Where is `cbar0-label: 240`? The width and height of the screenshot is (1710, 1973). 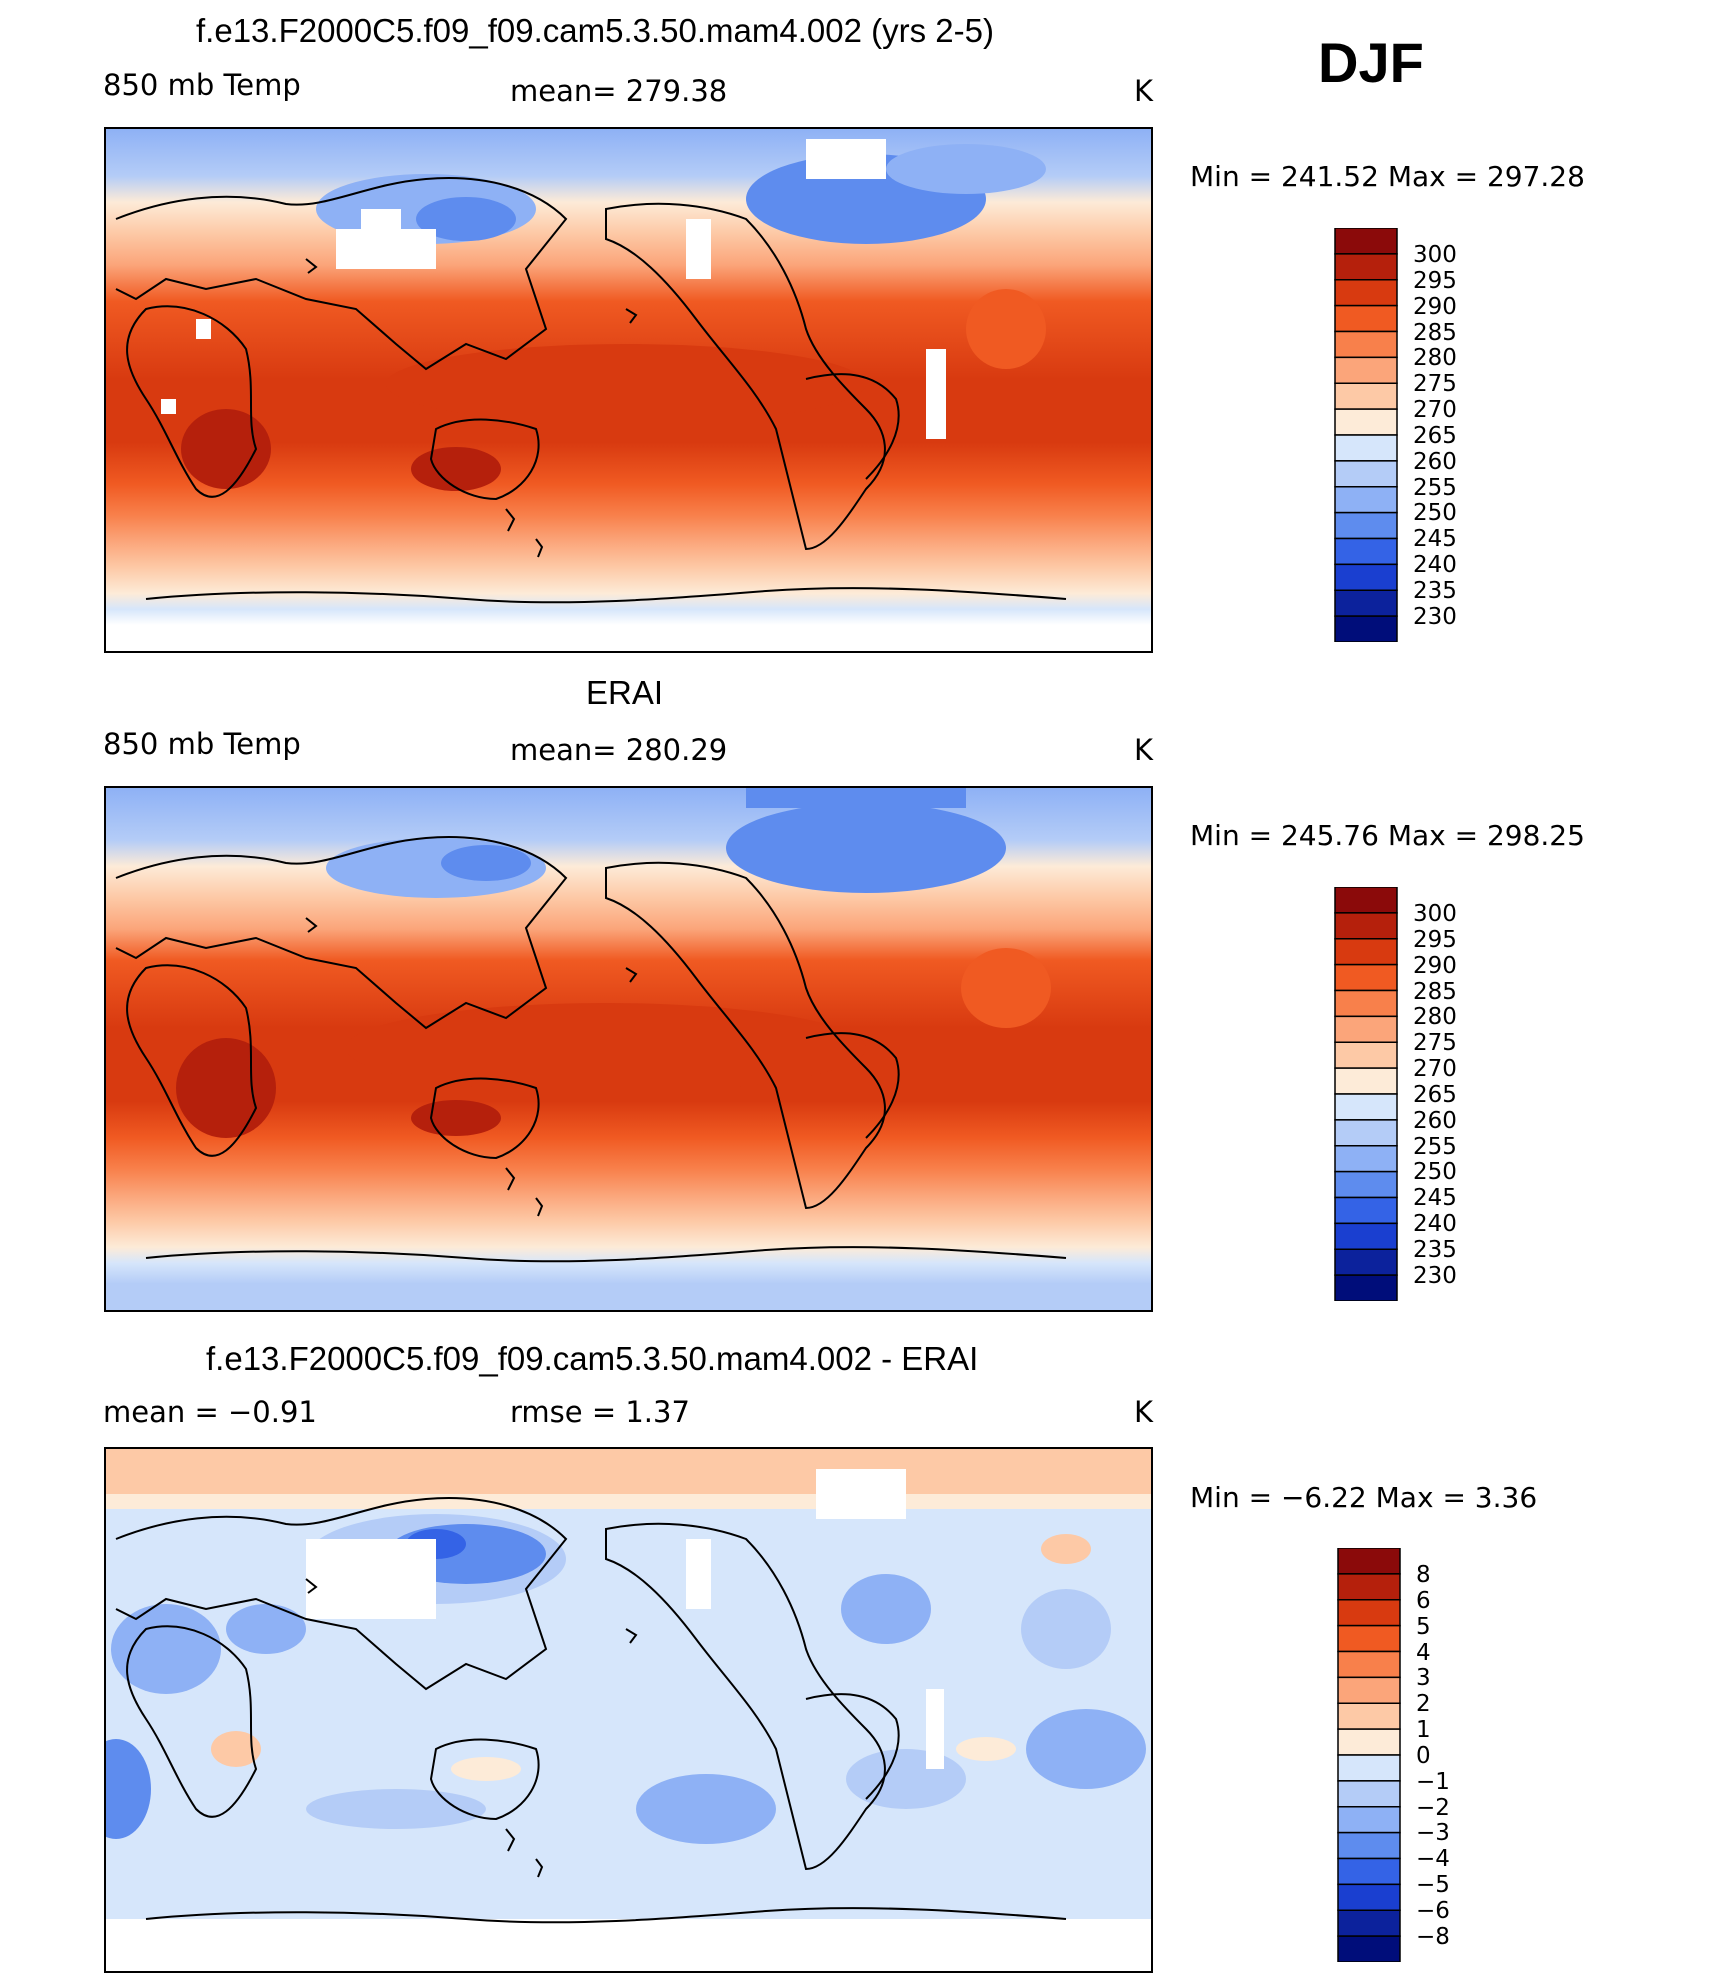 cbar0-label: 240 is located at coordinates (1435, 565).